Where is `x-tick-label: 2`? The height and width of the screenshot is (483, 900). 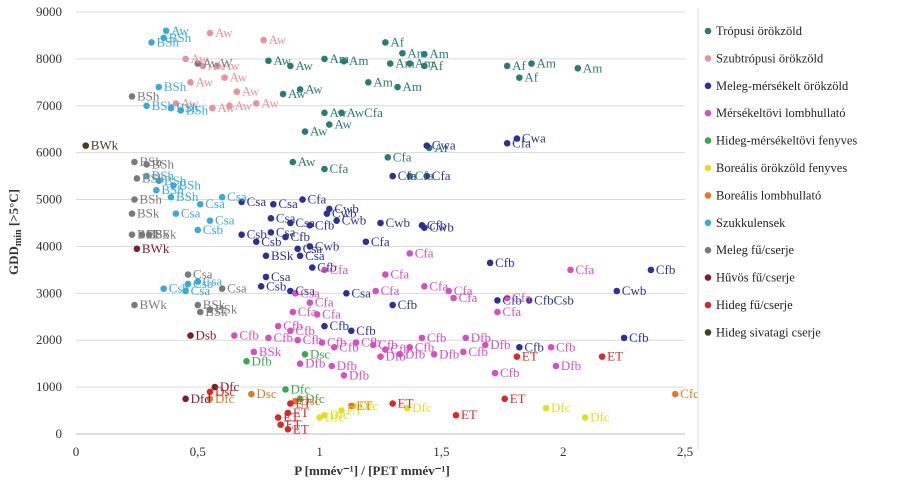 x-tick-label: 2 is located at coordinates (563, 451).